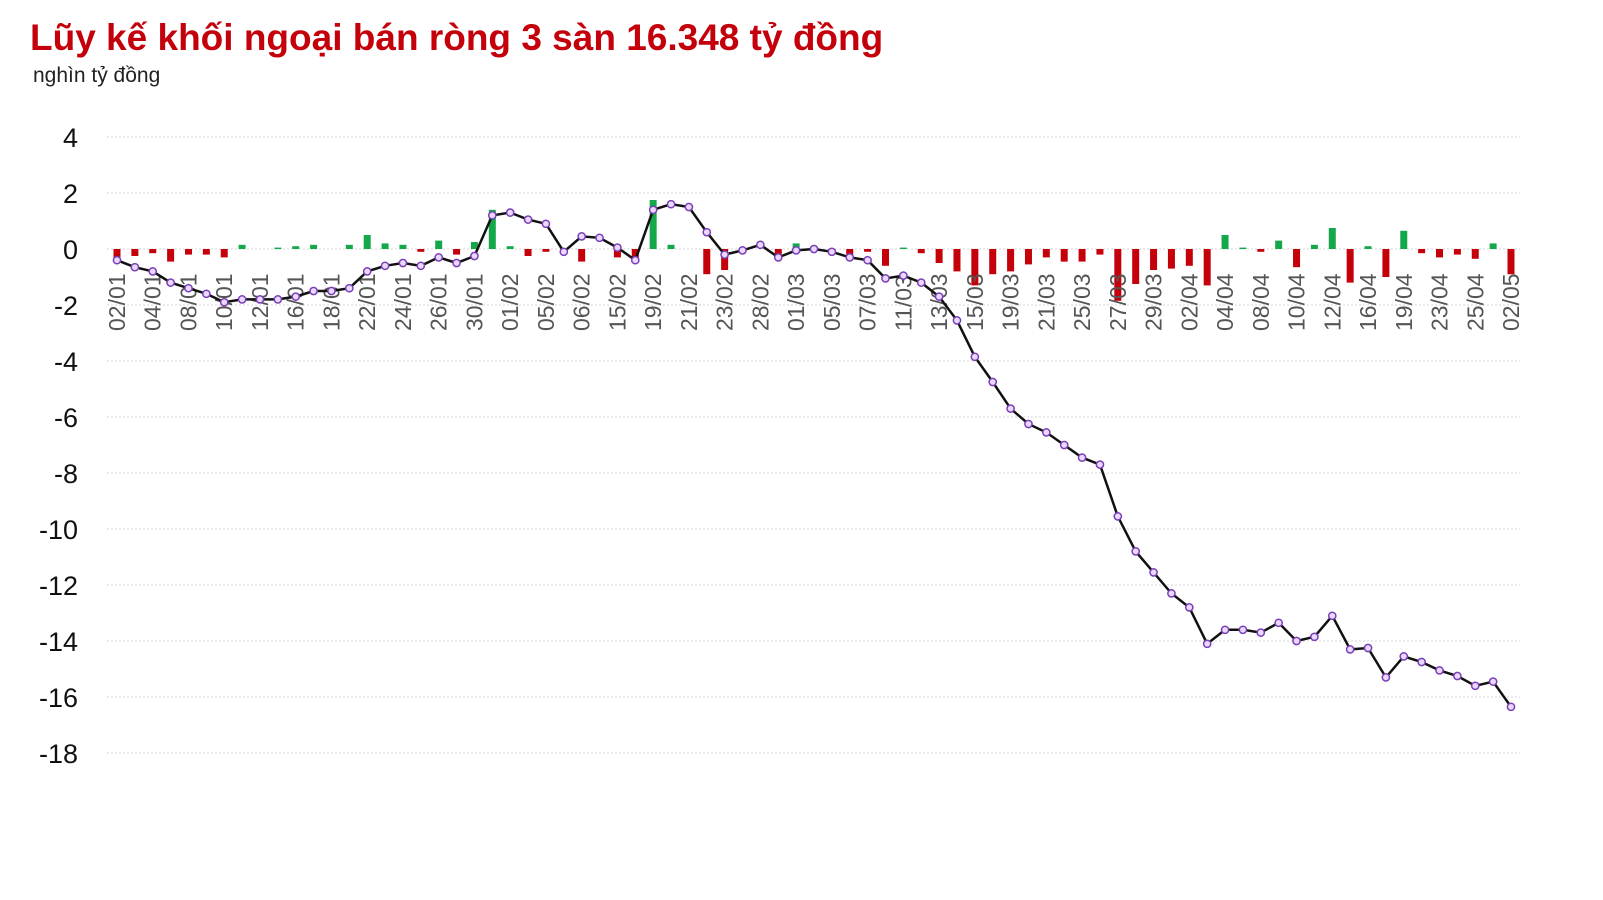 This screenshot has width=1603, height=900. Describe the element at coordinates (367, 302) in the screenshot. I see `x-tick-label: 22/01` at that location.